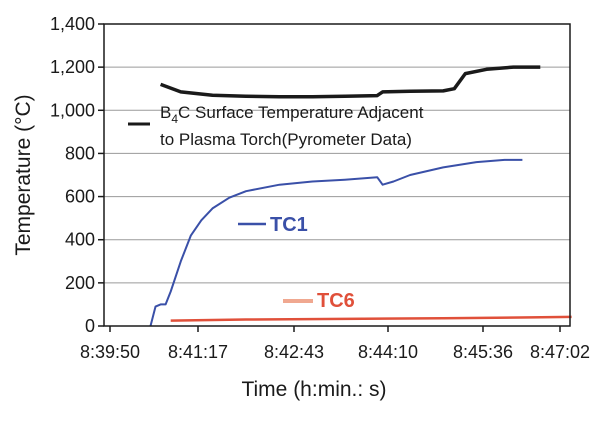 The image size is (600, 423). I want to click on series-label-tc1: TC1, so click(289, 225).